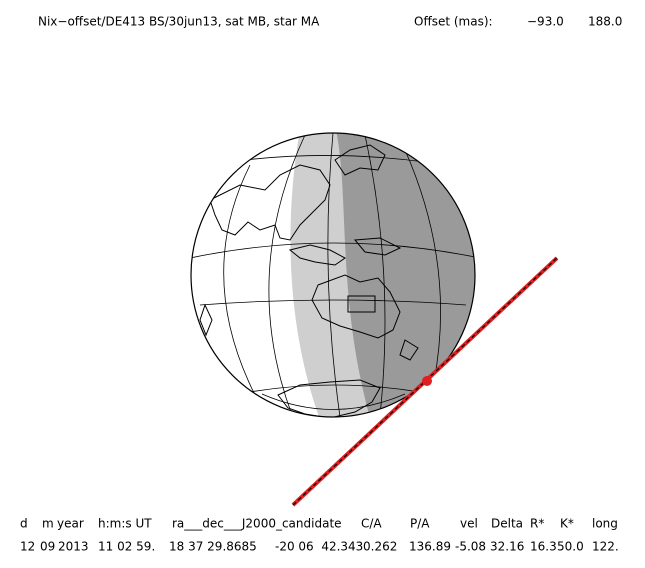  Describe the element at coordinates (537, 524) in the screenshot. I see `table-header: R*` at that location.